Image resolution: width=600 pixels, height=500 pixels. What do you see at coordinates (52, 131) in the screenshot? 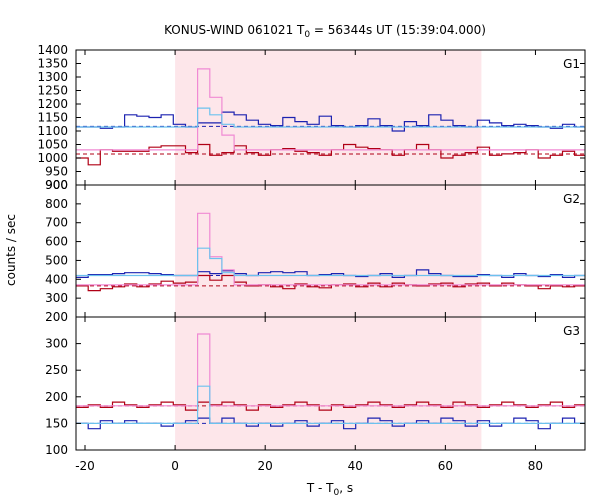
I see `y-tick-label: 1100` at bounding box center [52, 131].